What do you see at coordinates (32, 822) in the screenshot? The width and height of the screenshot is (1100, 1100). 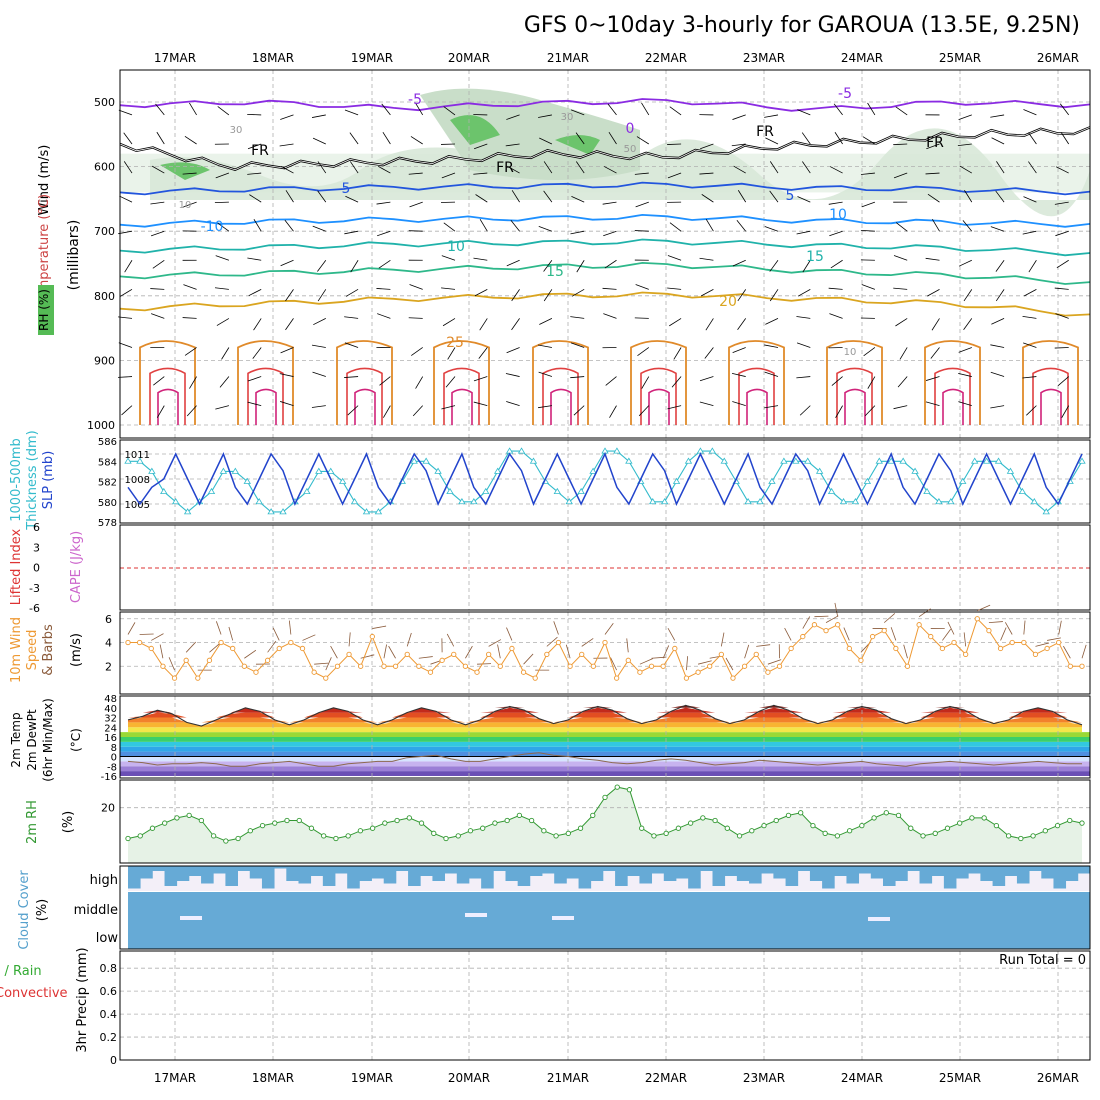 I see `y-axis-label-rh2m: 2m RH` at bounding box center [32, 822].